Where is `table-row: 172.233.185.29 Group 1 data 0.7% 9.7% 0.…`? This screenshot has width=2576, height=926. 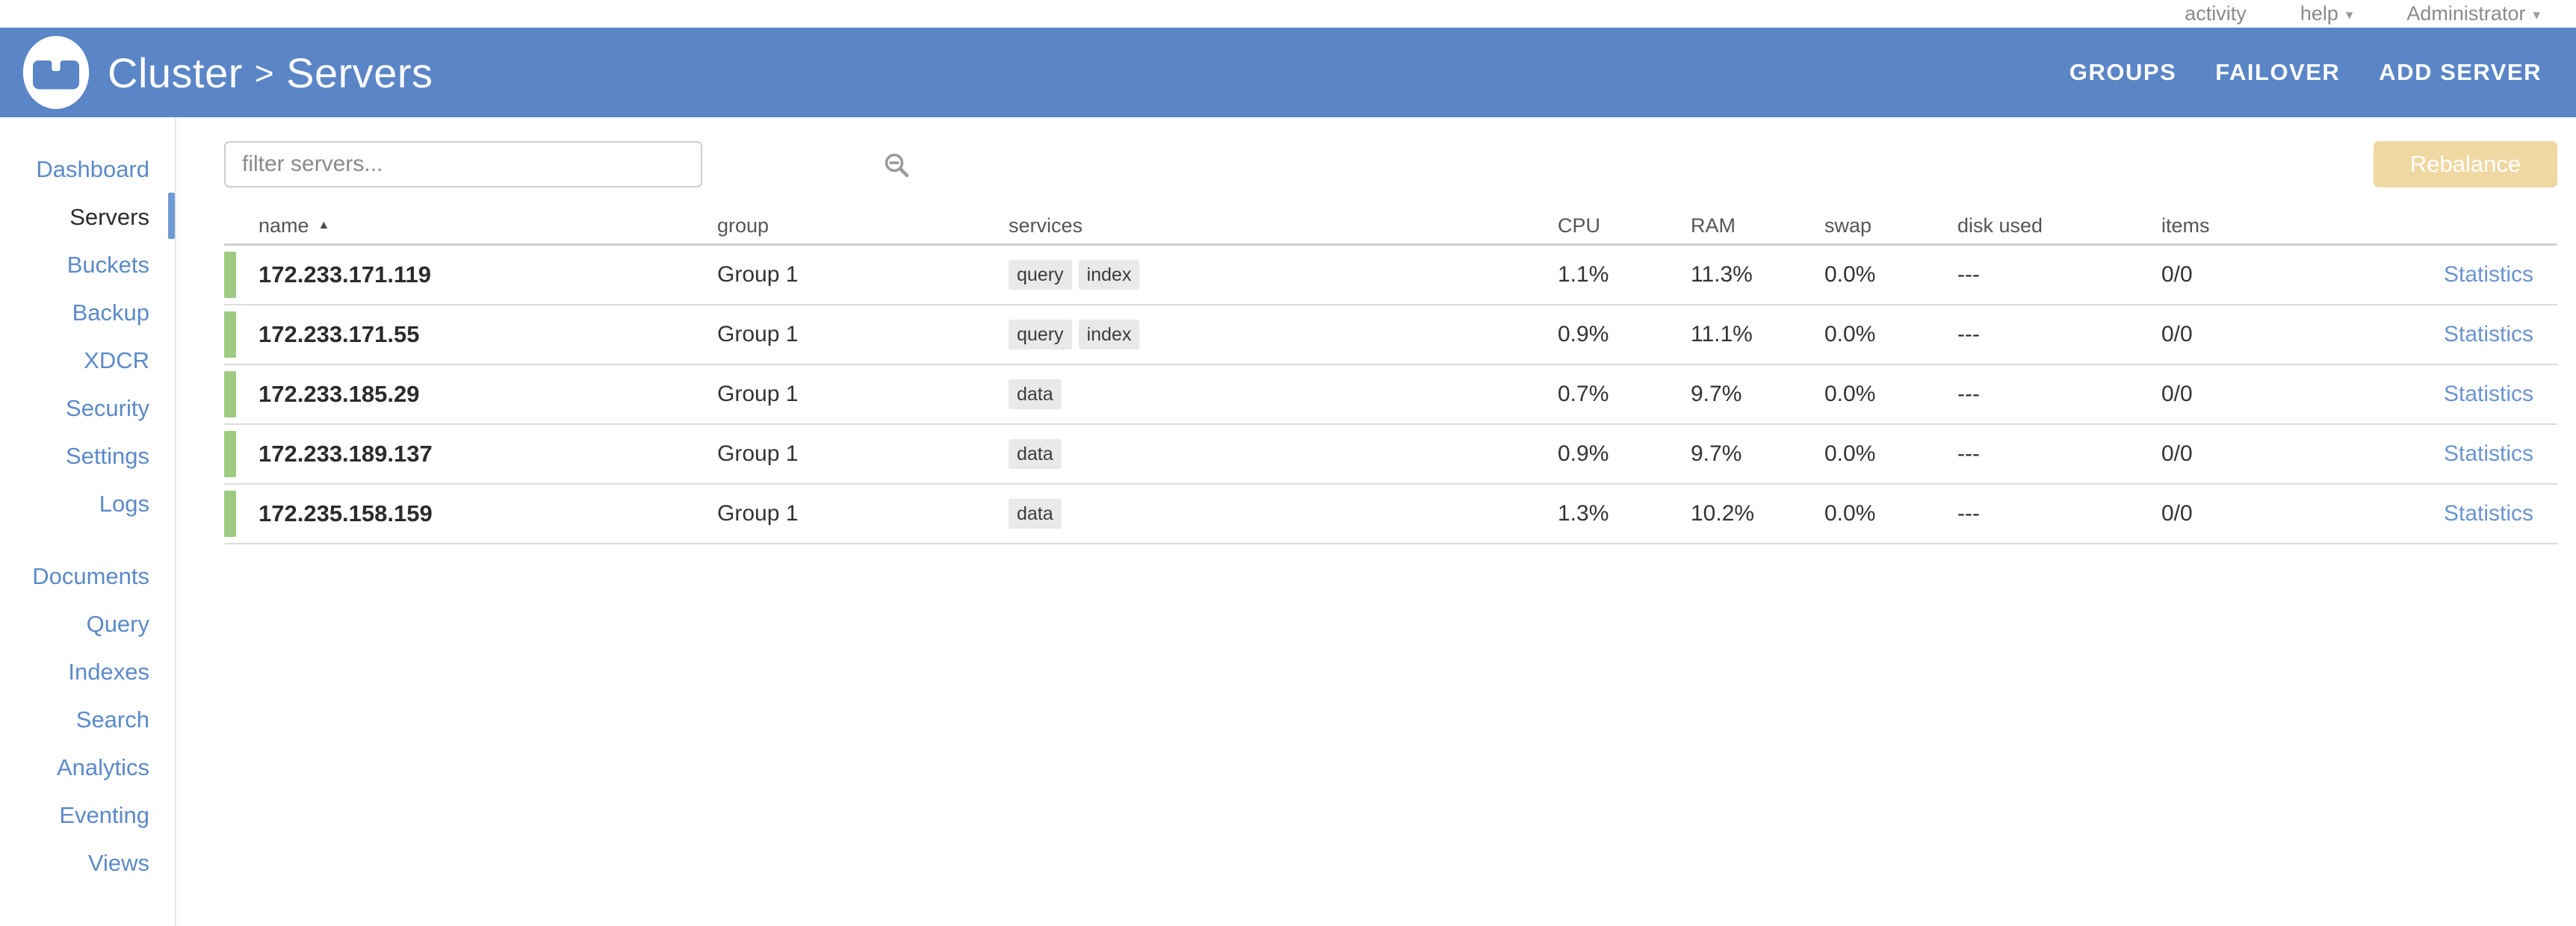 table-row: 172.233.185.29 Group 1 data 0.7% 9.7% 0.… is located at coordinates (1390, 395).